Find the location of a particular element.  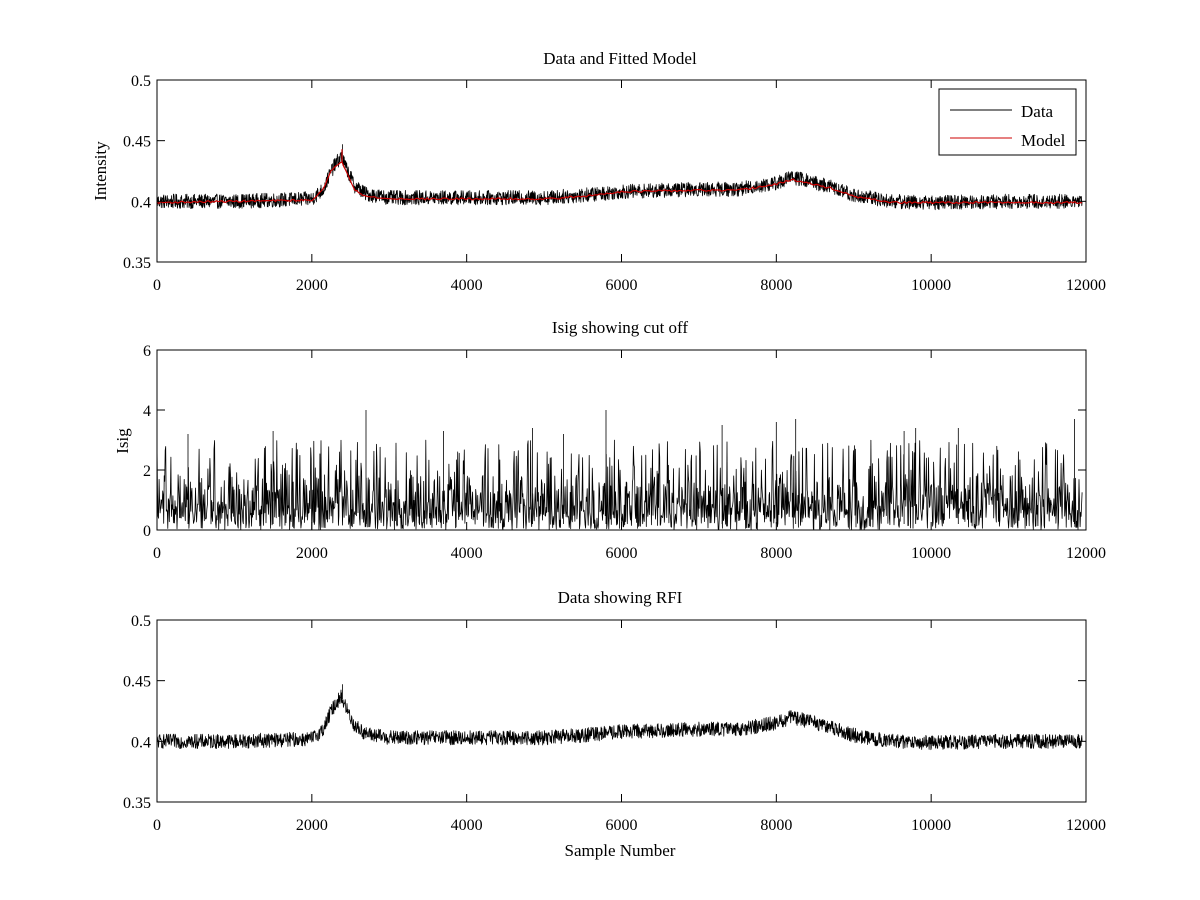

y-tick-label: 6 is located at coordinates (147, 351).